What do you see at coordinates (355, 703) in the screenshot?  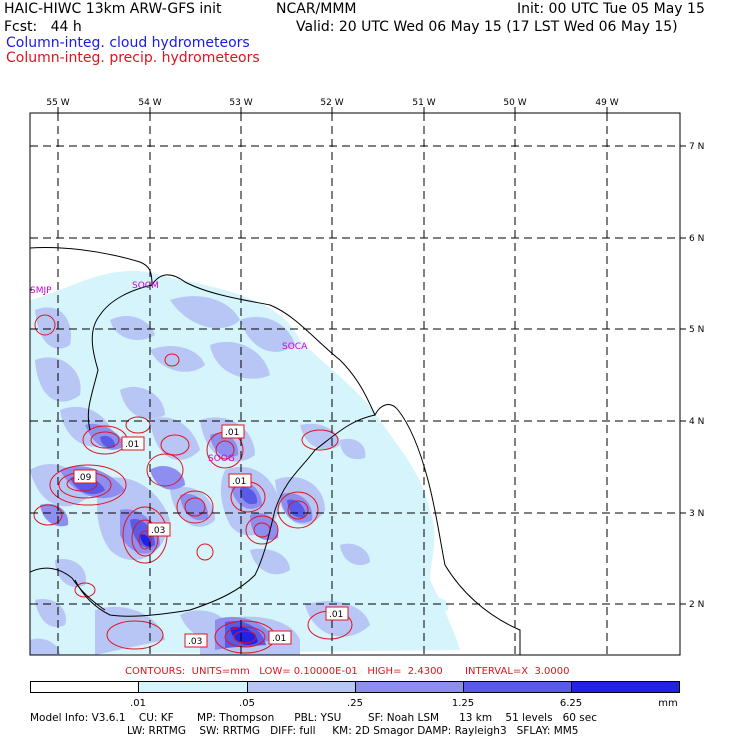 I see `colorbar-label: .25` at bounding box center [355, 703].